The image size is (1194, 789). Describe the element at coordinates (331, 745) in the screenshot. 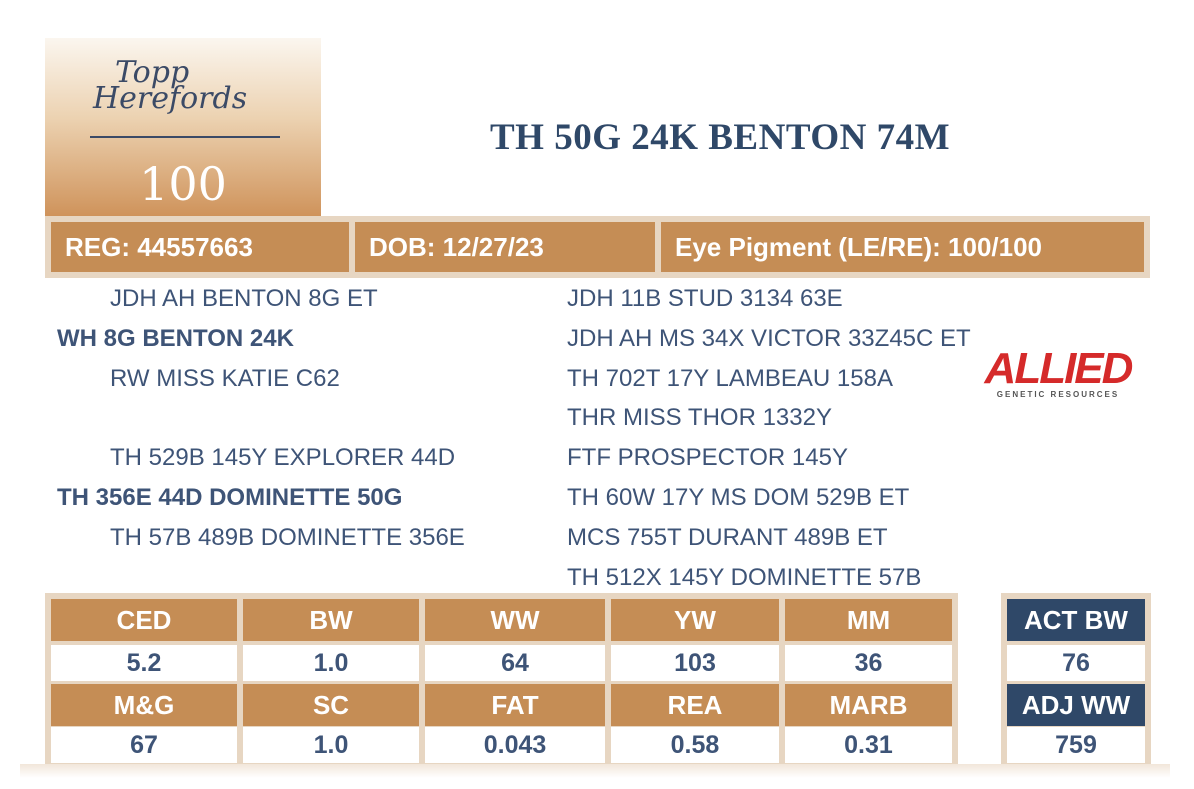

I see `epd-value-sc: 1.0` at that location.